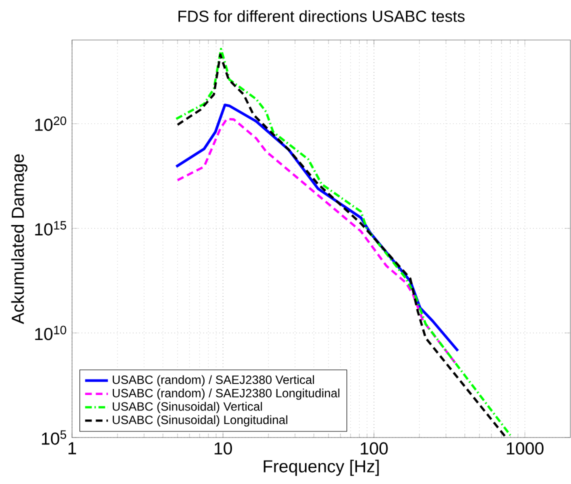 Image resolution: width=571 pixels, height=484 pixels. What do you see at coordinates (374, 448) in the screenshot?
I see `x-tick-label: 100` at bounding box center [374, 448].